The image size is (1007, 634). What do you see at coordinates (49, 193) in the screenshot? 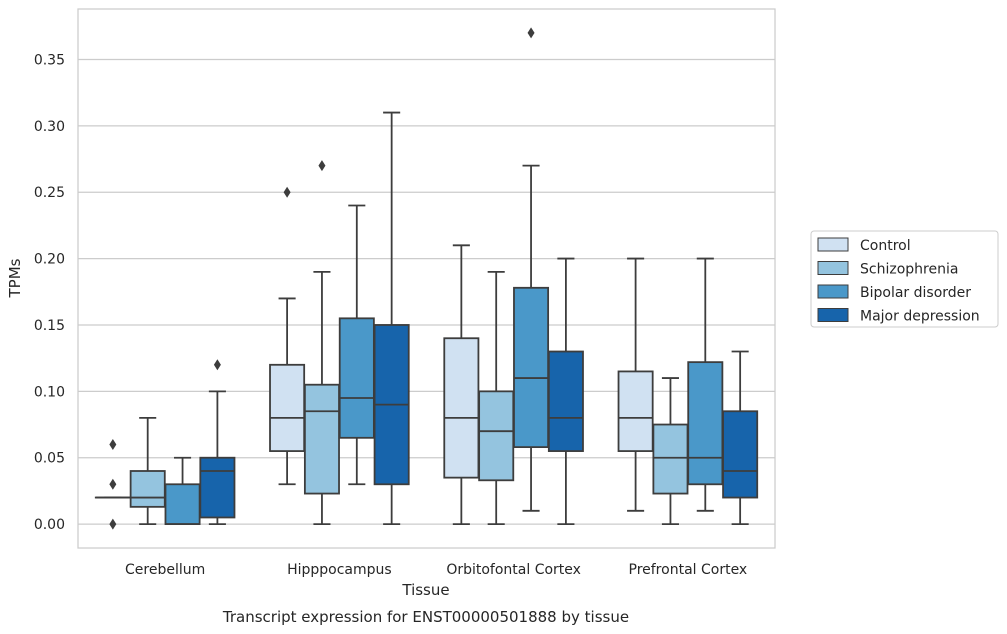
I see `y-tick-label: 0.25` at bounding box center [49, 193].